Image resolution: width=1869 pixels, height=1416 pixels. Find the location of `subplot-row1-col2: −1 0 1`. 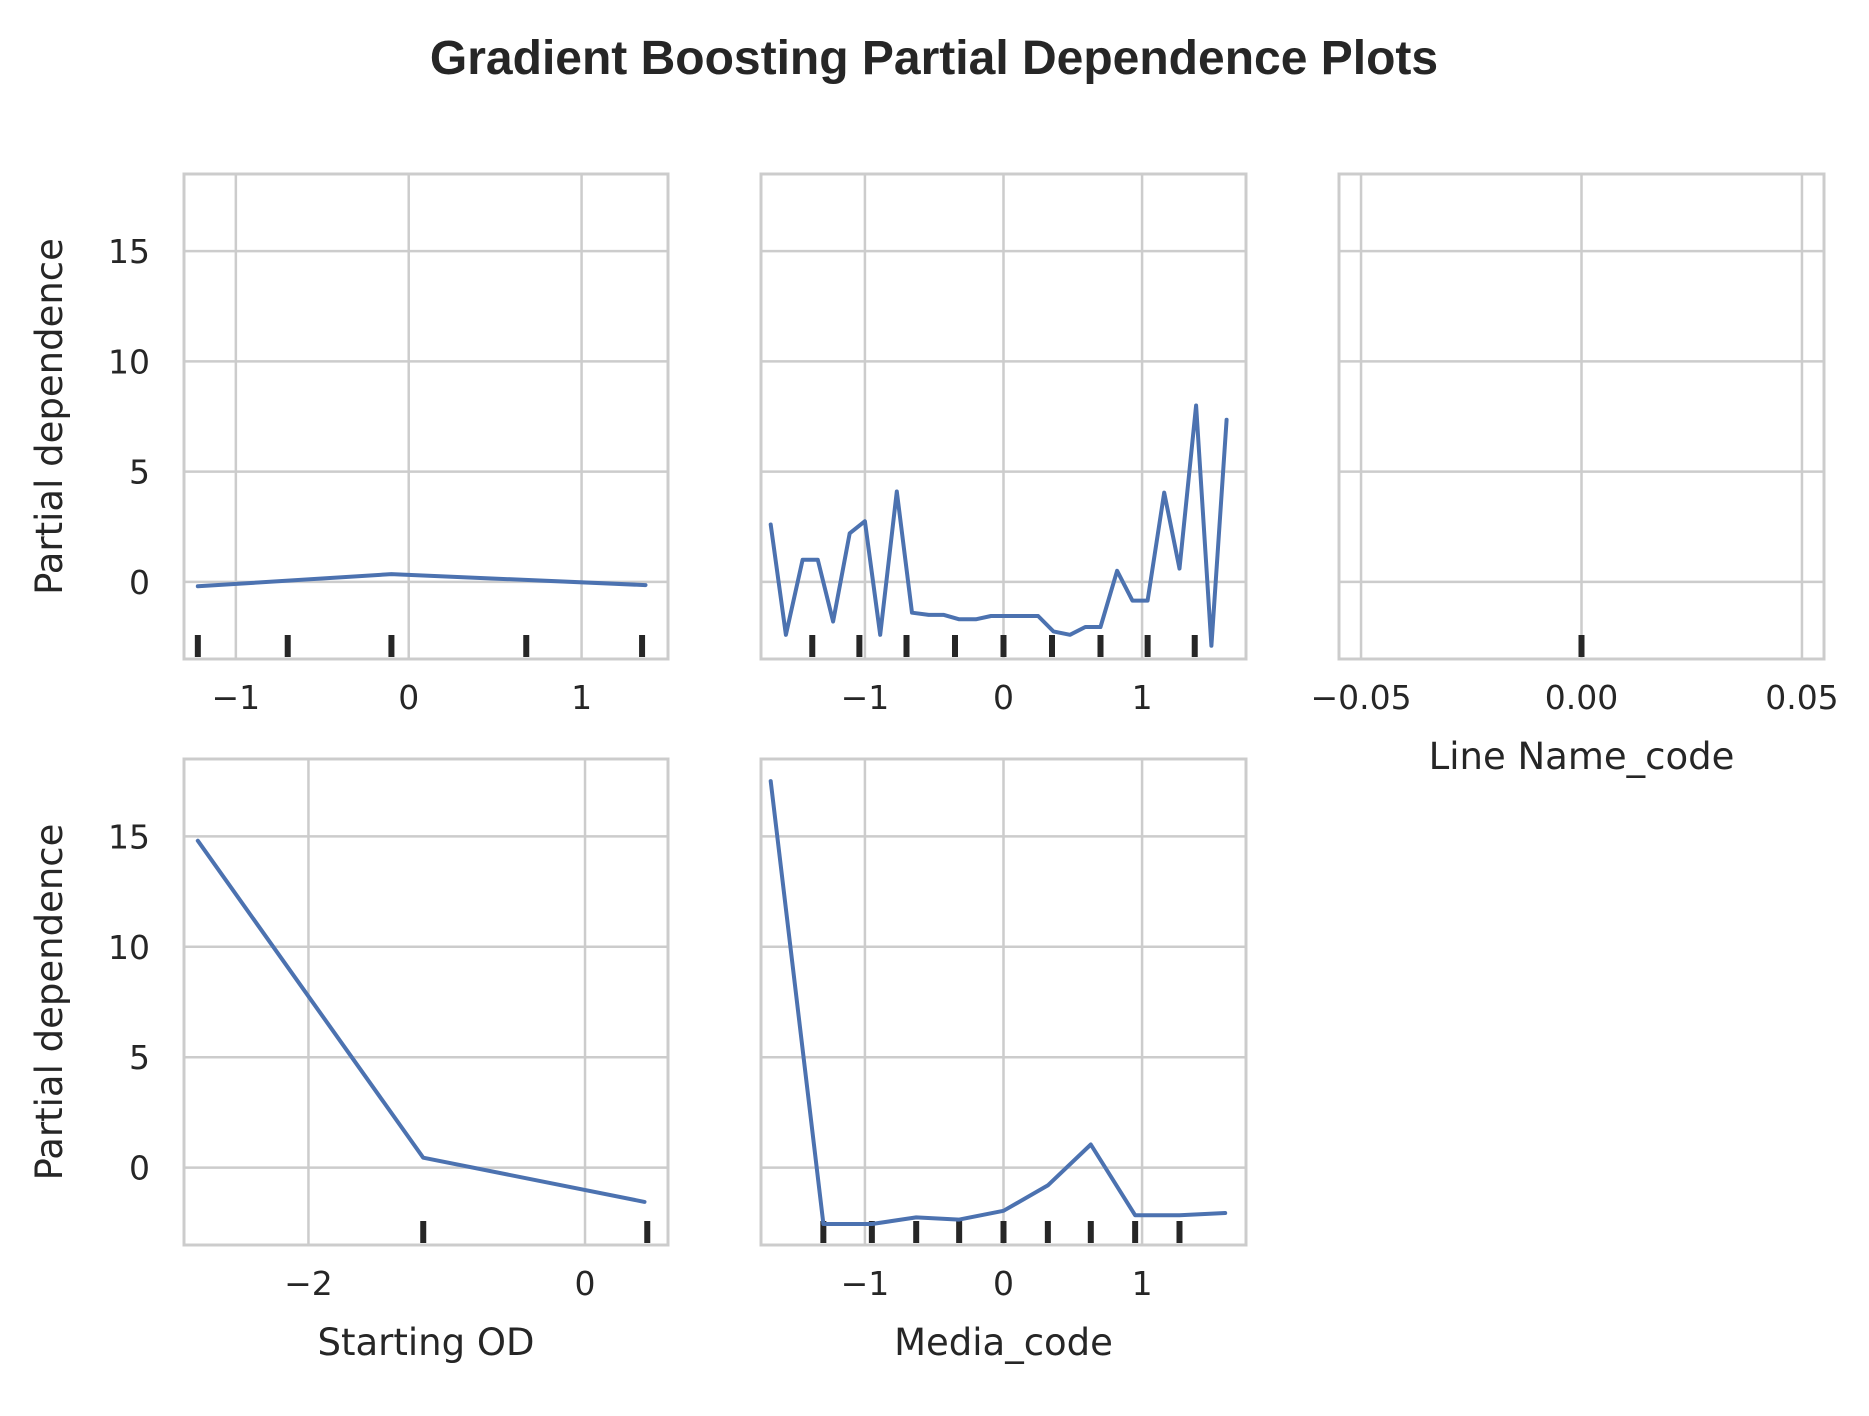

subplot-row1-col2: −1 0 1 is located at coordinates (1003, 444).